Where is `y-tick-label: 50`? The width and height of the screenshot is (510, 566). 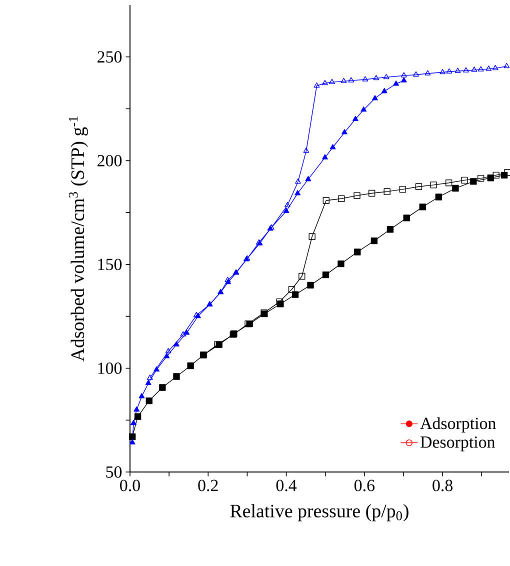
y-tick-label: 50 is located at coordinates (114, 472).